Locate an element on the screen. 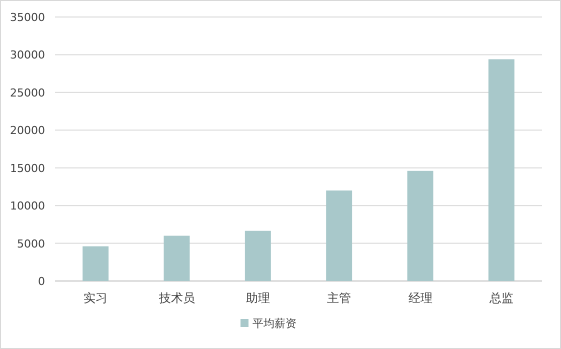 This screenshot has width=561, height=349. y-tick-label: 25000 is located at coordinates (27, 93).